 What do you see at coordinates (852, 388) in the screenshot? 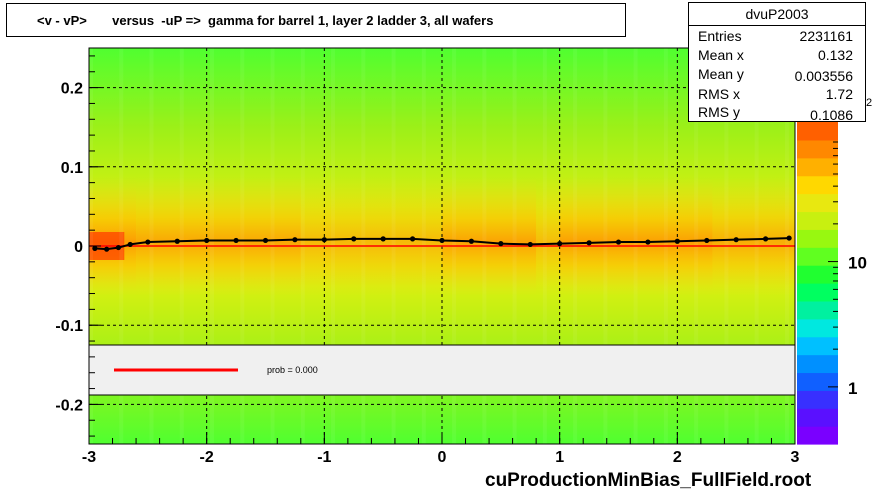
I see `colorbar-tick-label: 1` at bounding box center [852, 388].